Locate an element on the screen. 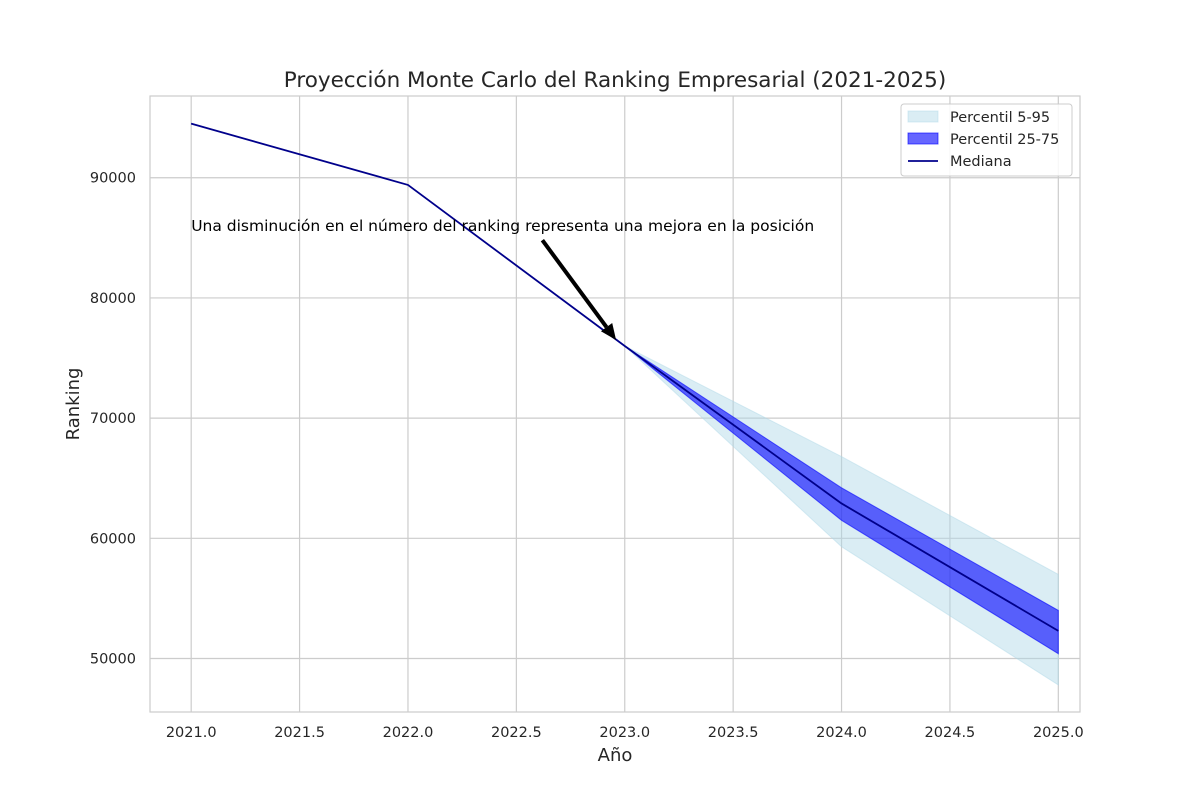  legend-item-percentil-25-75-swatch is located at coordinates (923, 138).